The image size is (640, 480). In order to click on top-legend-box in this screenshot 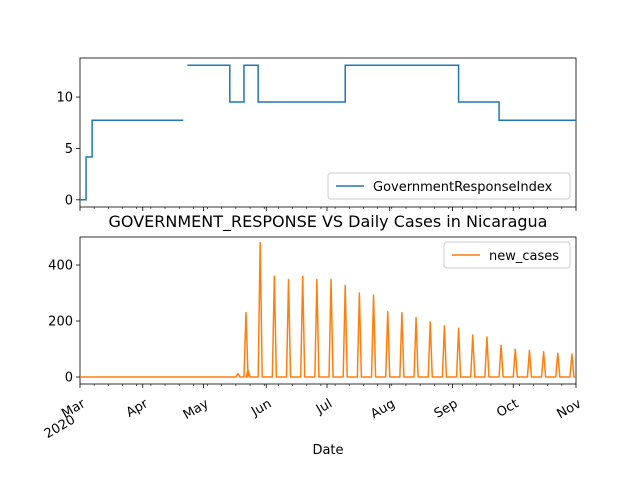, I will do `click(449, 186)`.